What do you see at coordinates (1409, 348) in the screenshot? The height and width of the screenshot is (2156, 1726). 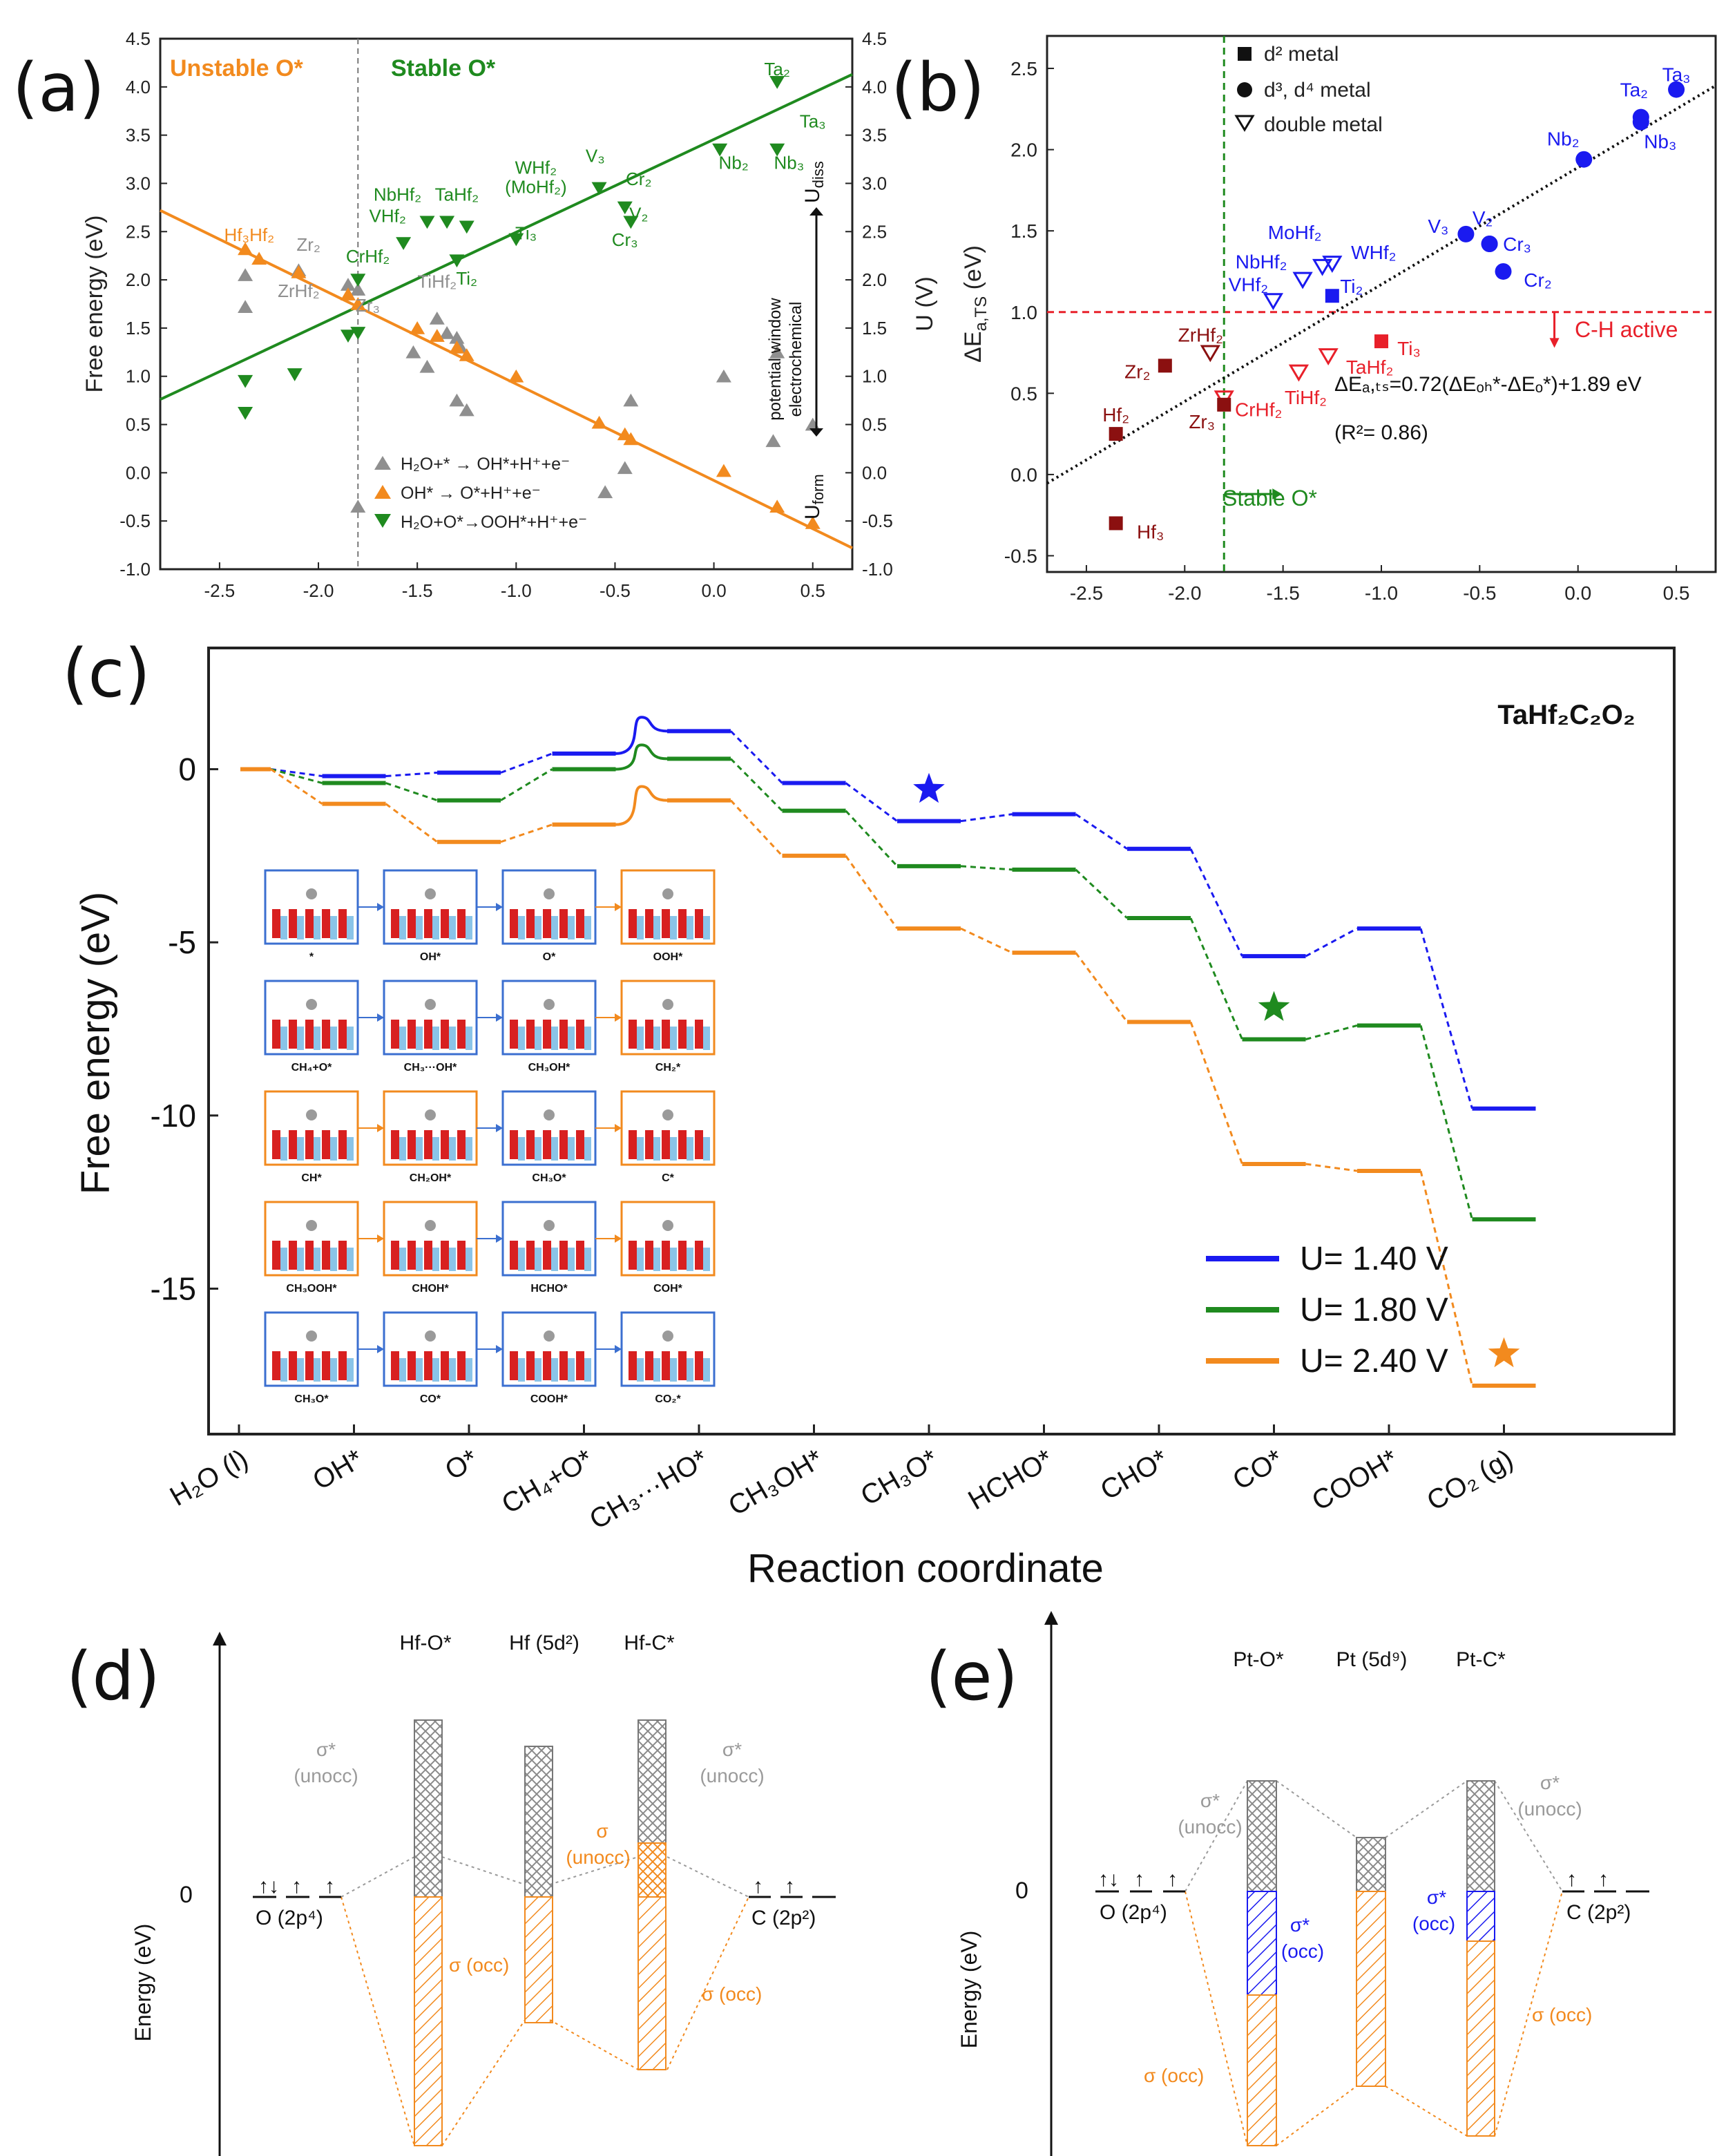 I see `b-point-label-13: Ti₃` at bounding box center [1409, 348].